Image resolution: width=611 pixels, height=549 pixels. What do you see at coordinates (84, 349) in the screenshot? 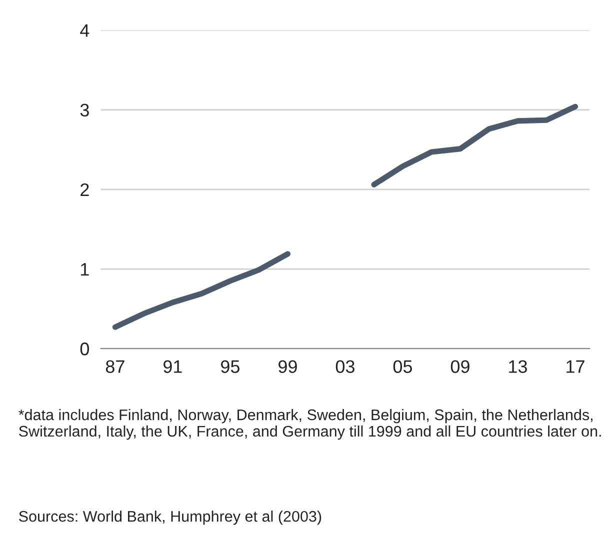
I see `y-tick-label: 0` at bounding box center [84, 349].